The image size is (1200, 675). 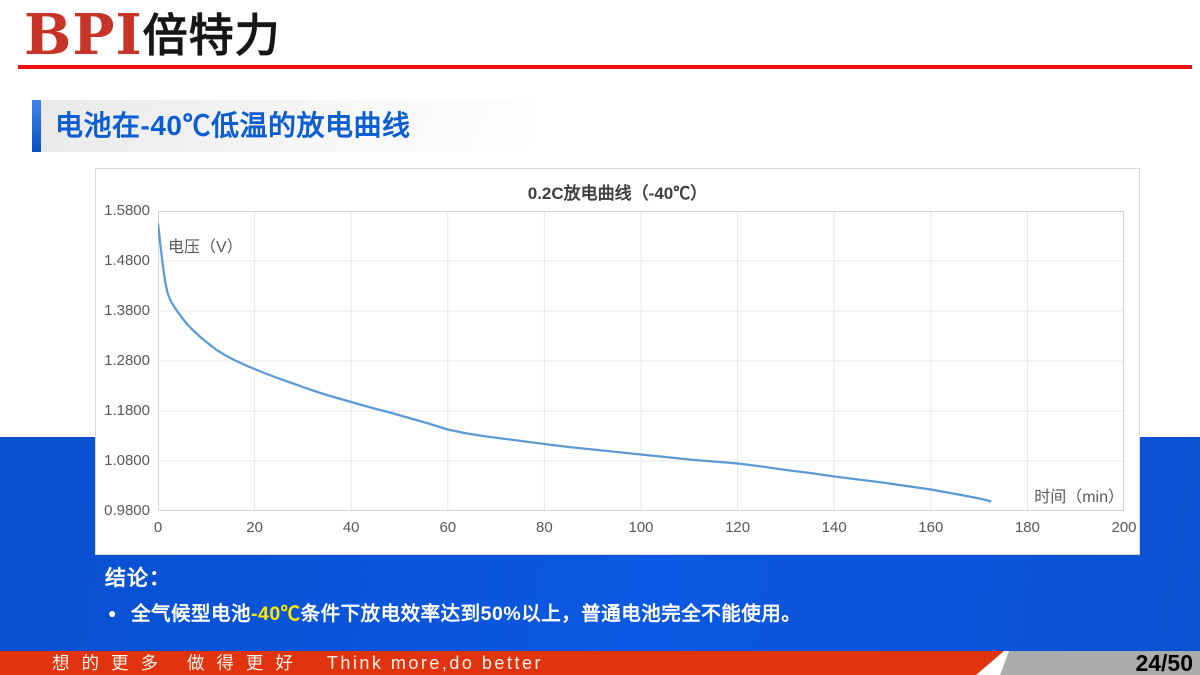 What do you see at coordinates (448, 527) in the screenshot?
I see `x-tick-label: 60` at bounding box center [448, 527].